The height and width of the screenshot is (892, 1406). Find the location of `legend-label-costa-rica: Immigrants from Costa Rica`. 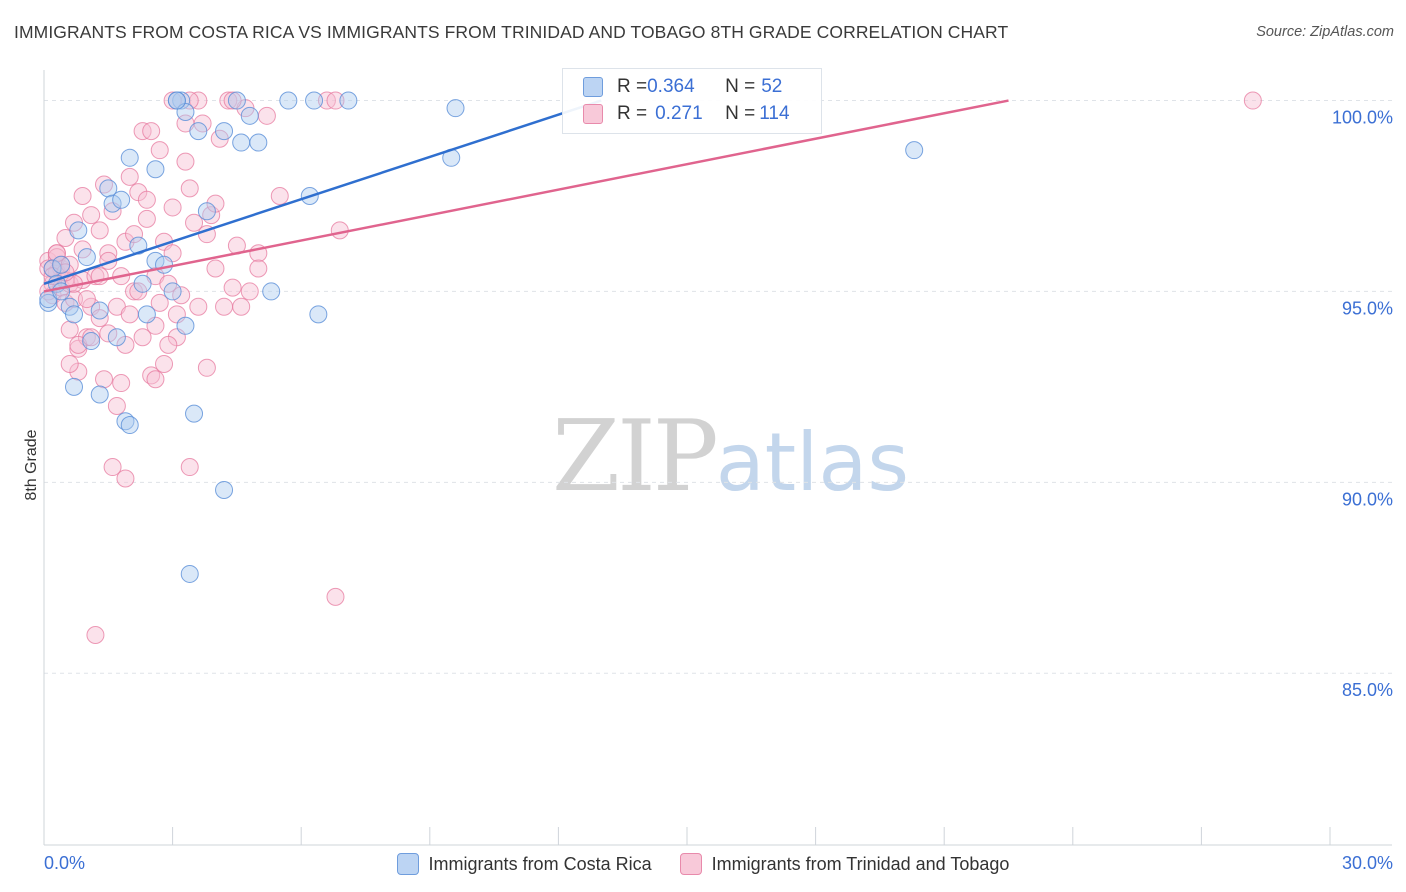

legend-label-costa-rica: Immigrants from Costa Rica is located at coordinates (540, 863).